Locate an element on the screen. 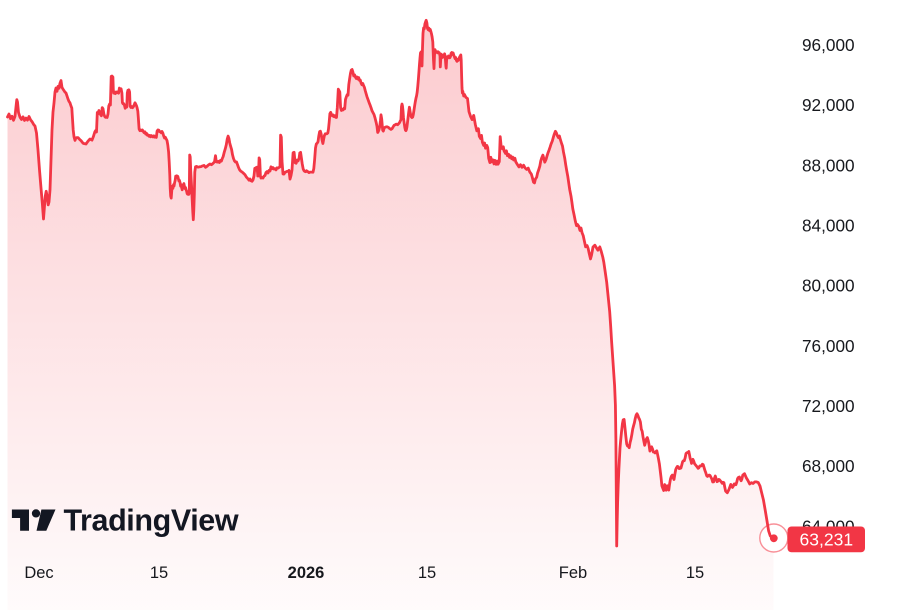 Image resolution: width=899 pixels, height=610 pixels. svg-text: 92,000 is located at coordinates (828, 105).